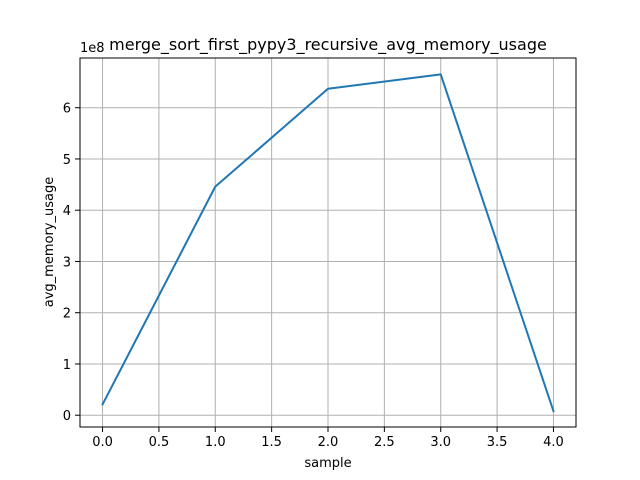 The image size is (640, 480). What do you see at coordinates (67, 416) in the screenshot?
I see `y-tick-label: 0` at bounding box center [67, 416].